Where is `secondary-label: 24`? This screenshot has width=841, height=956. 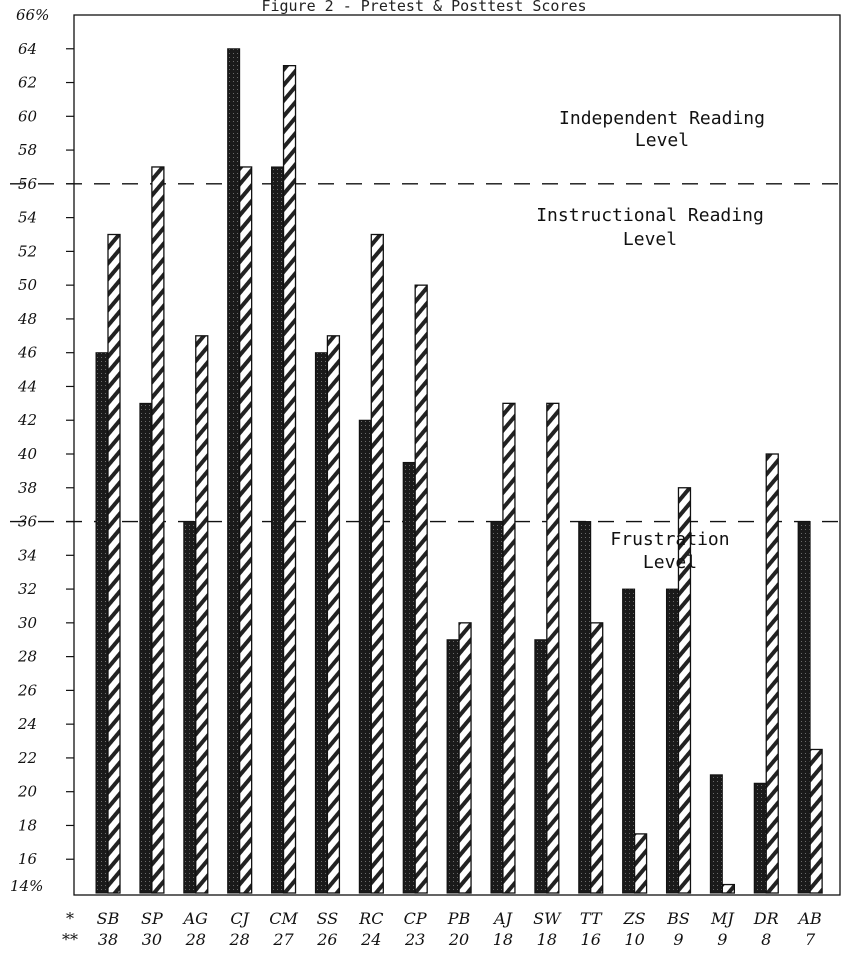 secondary-label: 24 is located at coordinates (370, 939).